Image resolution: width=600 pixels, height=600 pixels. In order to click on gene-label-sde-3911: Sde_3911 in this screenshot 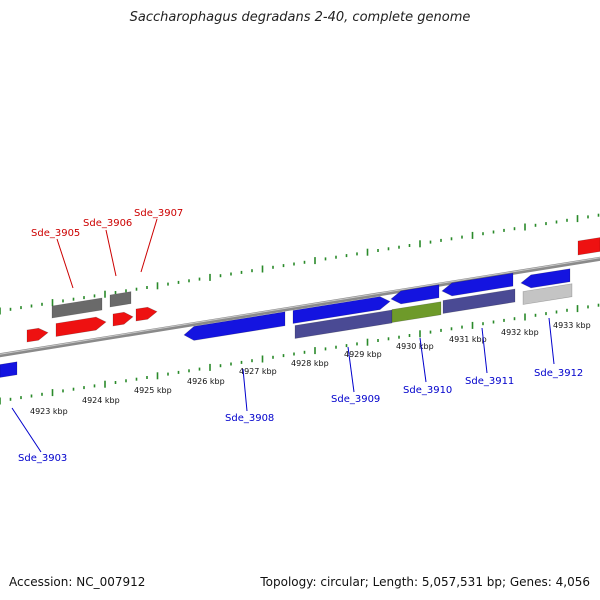, I will do `click(489, 381)`.